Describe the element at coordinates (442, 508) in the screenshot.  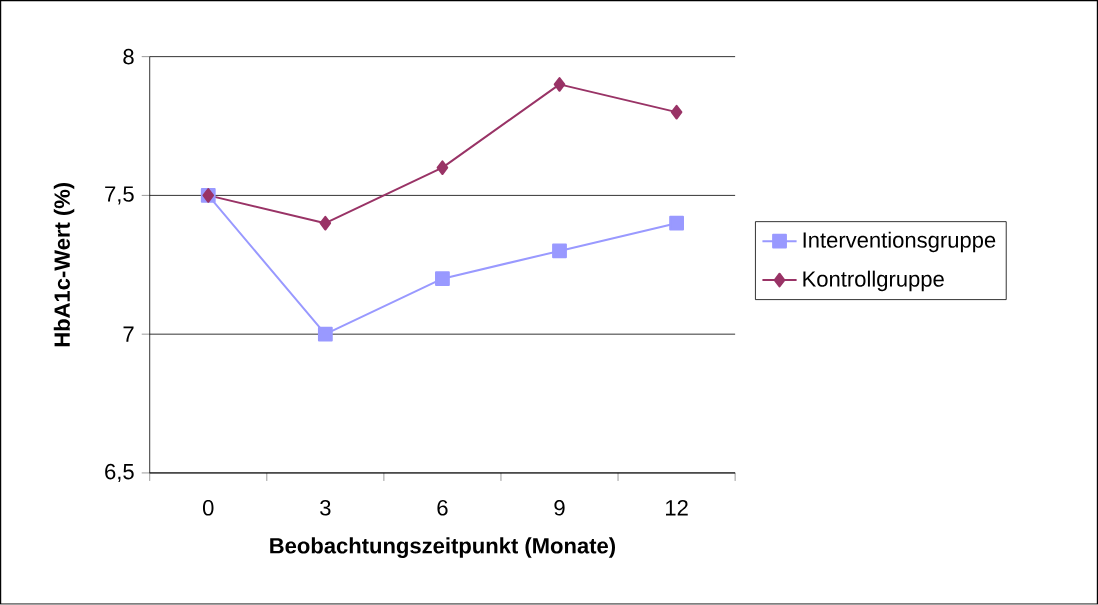
I see `x-tick-label: 6` at that location.